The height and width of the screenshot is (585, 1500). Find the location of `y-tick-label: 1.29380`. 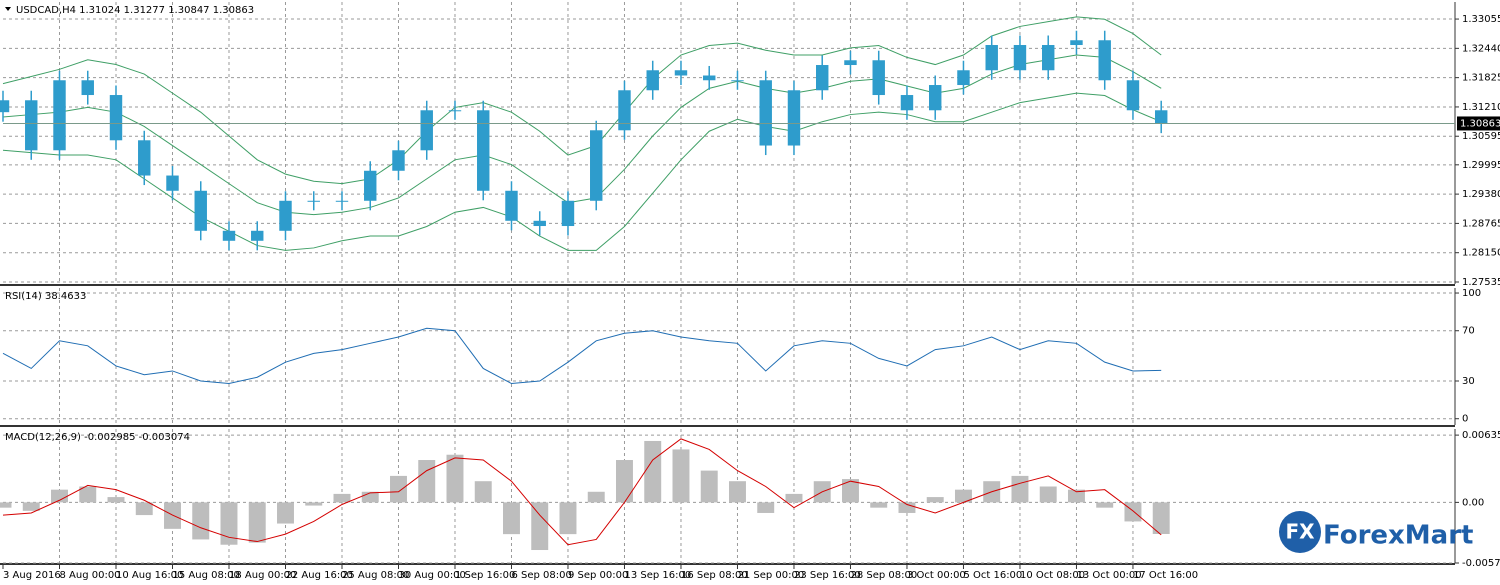

y-tick-label: 1.29380 is located at coordinates (1481, 194).